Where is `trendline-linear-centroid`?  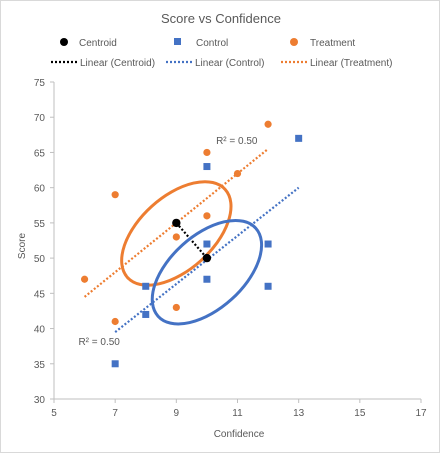
trendline-linear-centroid is located at coordinates (191, 240).